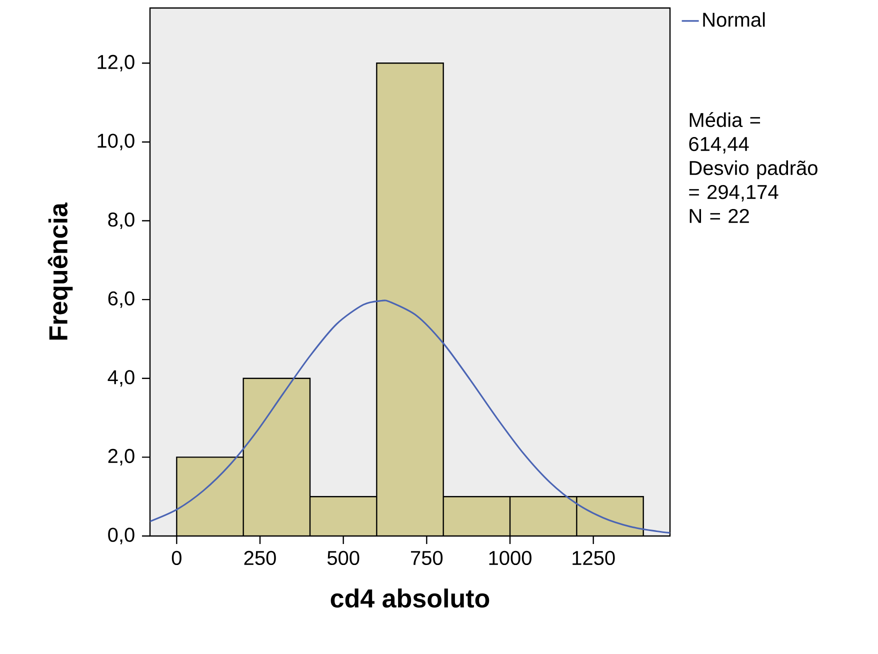  What do you see at coordinates (410, 598) in the screenshot?
I see `x-axis-title: cd4 absoluto` at bounding box center [410, 598].